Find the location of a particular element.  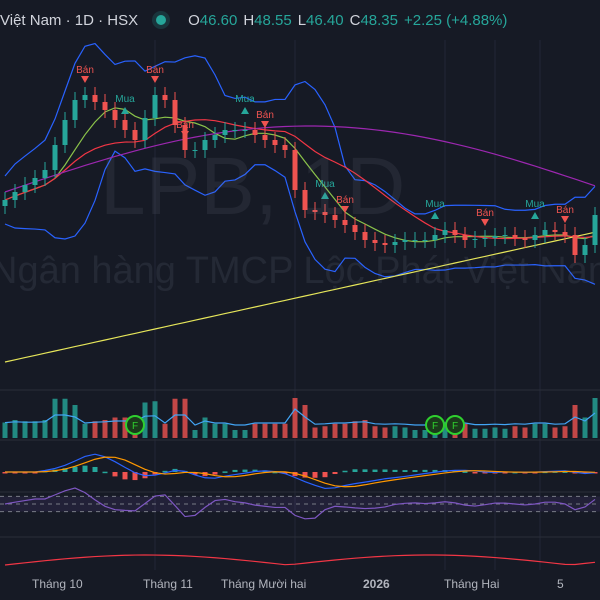

high-label: H is located at coordinates (249, 20).